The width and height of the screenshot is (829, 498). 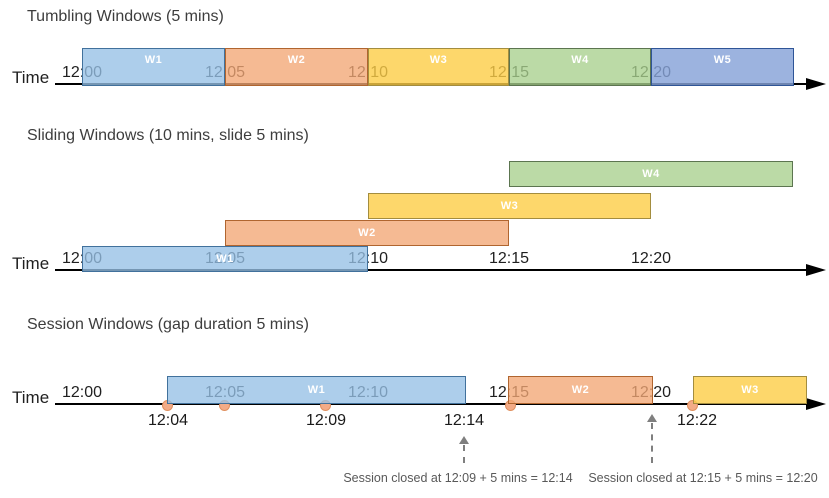 I want to click on window-label: W5, so click(x=722, y=60).